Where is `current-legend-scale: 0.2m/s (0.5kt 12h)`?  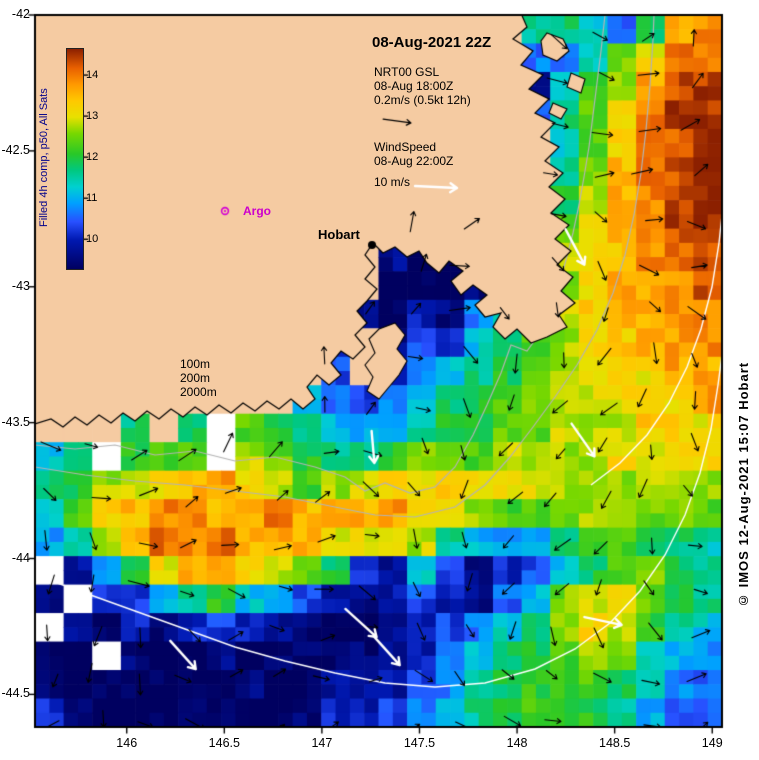 current-legend-scale: 0.2m/s (0.5kt 12h) is located at coordinates (422, 100).